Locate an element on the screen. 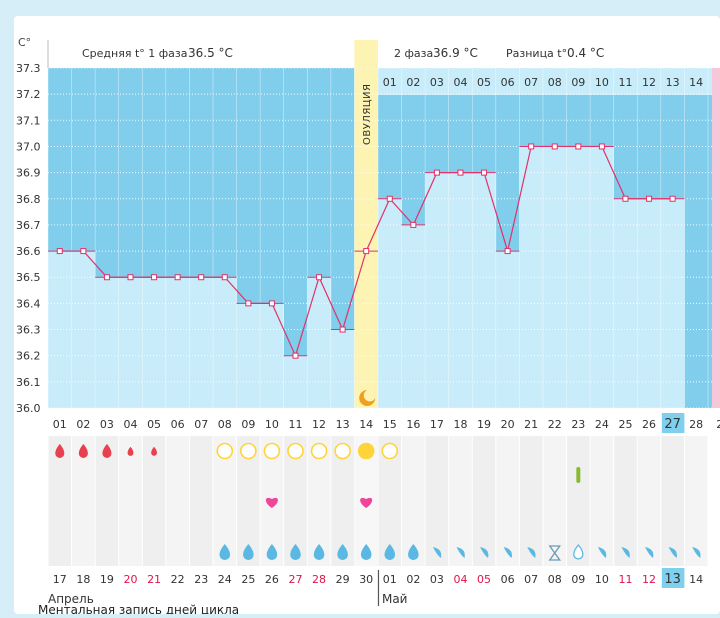 This screenshot has height=618, width=720. phase2-day-label: 12 is located at coordinates (649, 82).